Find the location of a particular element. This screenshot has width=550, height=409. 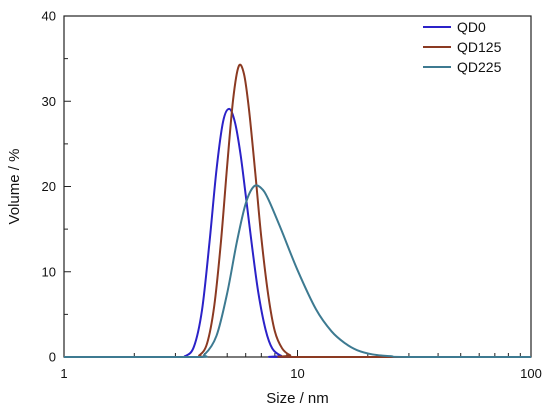

y-tick-label: 30 is located at coordinates (49, 101).